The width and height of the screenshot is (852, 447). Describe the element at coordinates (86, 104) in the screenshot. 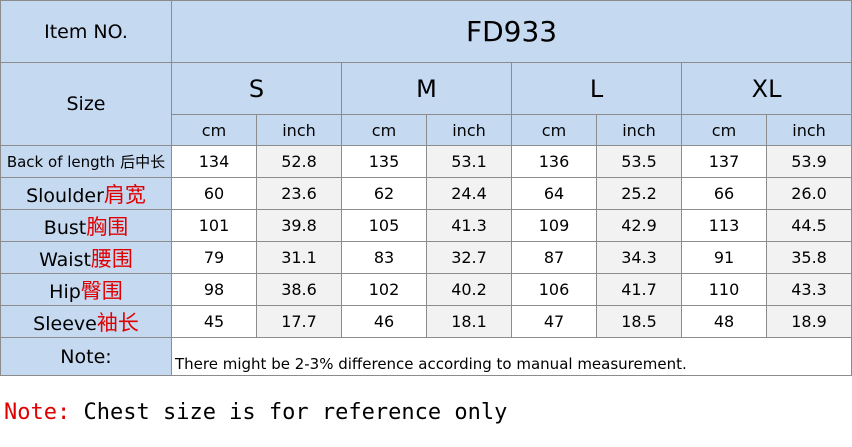

I see `size-label: Size` at that location.